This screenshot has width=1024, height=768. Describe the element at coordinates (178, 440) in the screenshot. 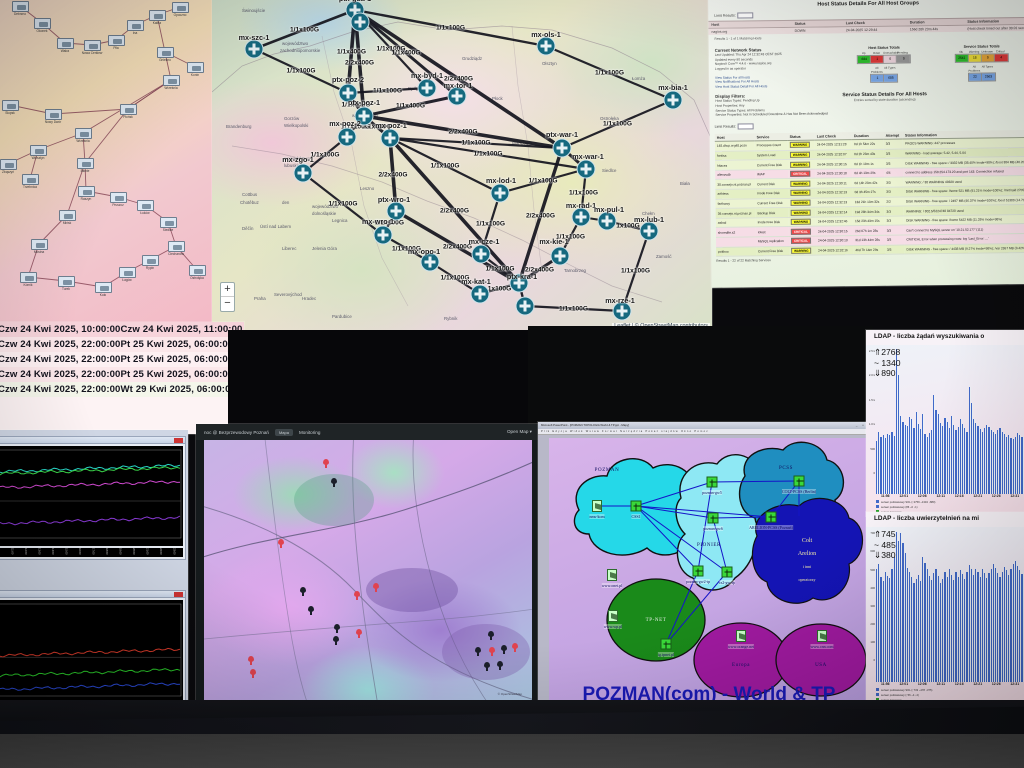

I see `close-icon` at that location.